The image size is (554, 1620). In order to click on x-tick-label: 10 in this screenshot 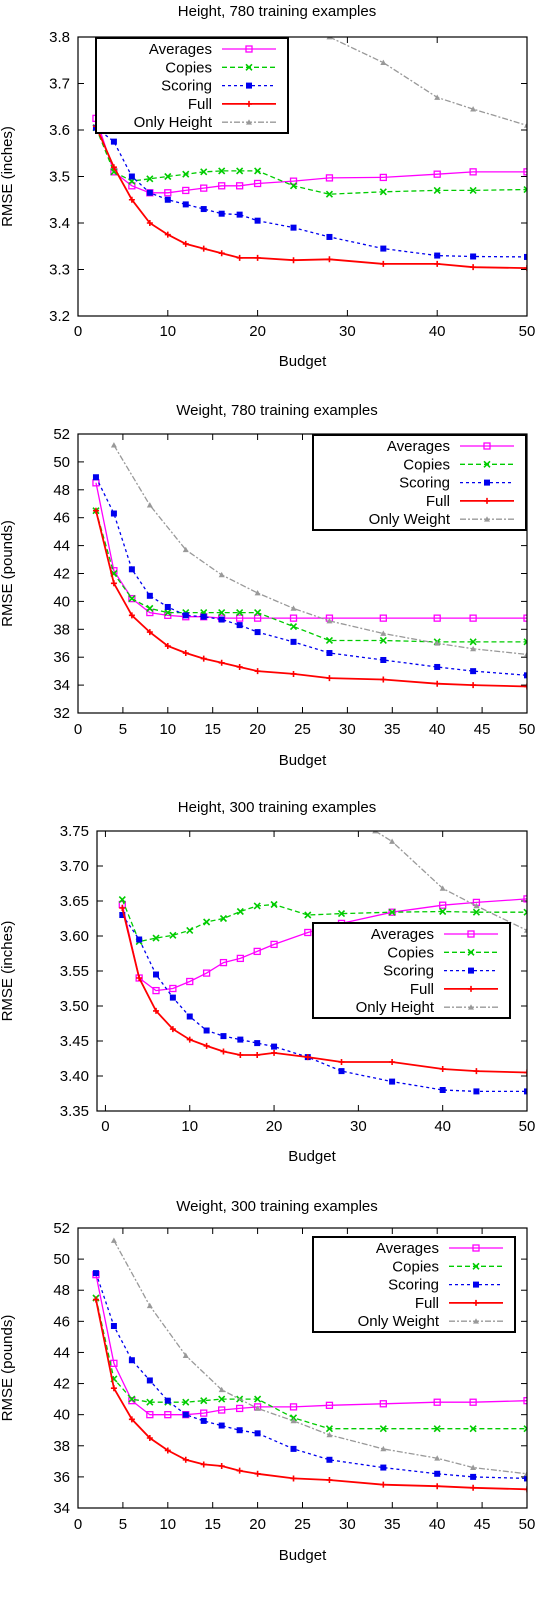, I will do `click(167, 1524)`.